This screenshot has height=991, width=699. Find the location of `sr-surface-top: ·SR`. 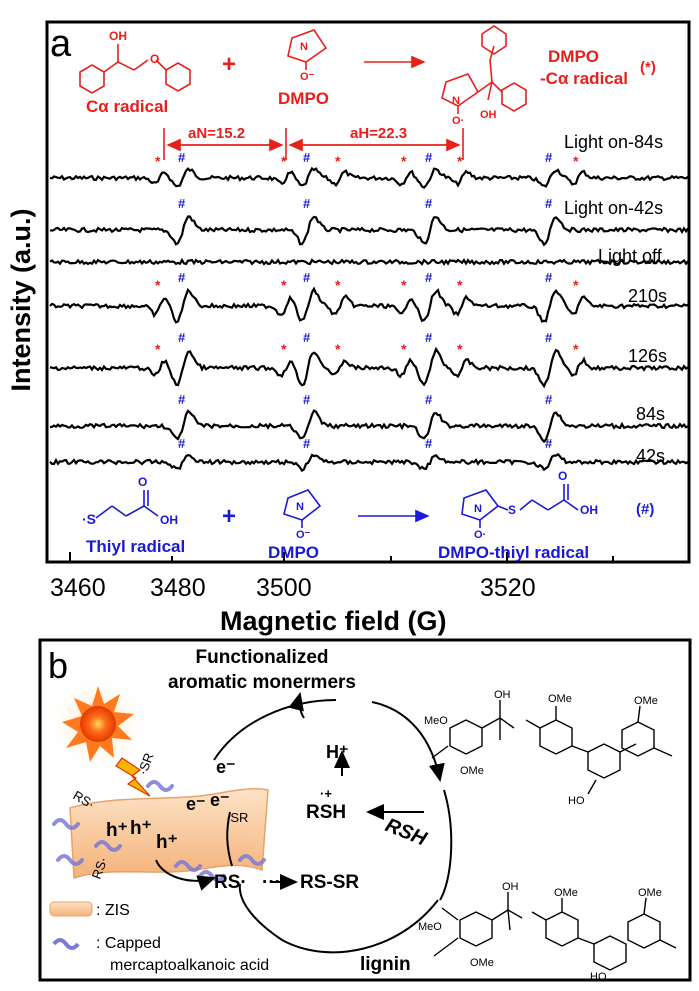

sr-surface-top: ·SR is located at coordinates (146, 764).